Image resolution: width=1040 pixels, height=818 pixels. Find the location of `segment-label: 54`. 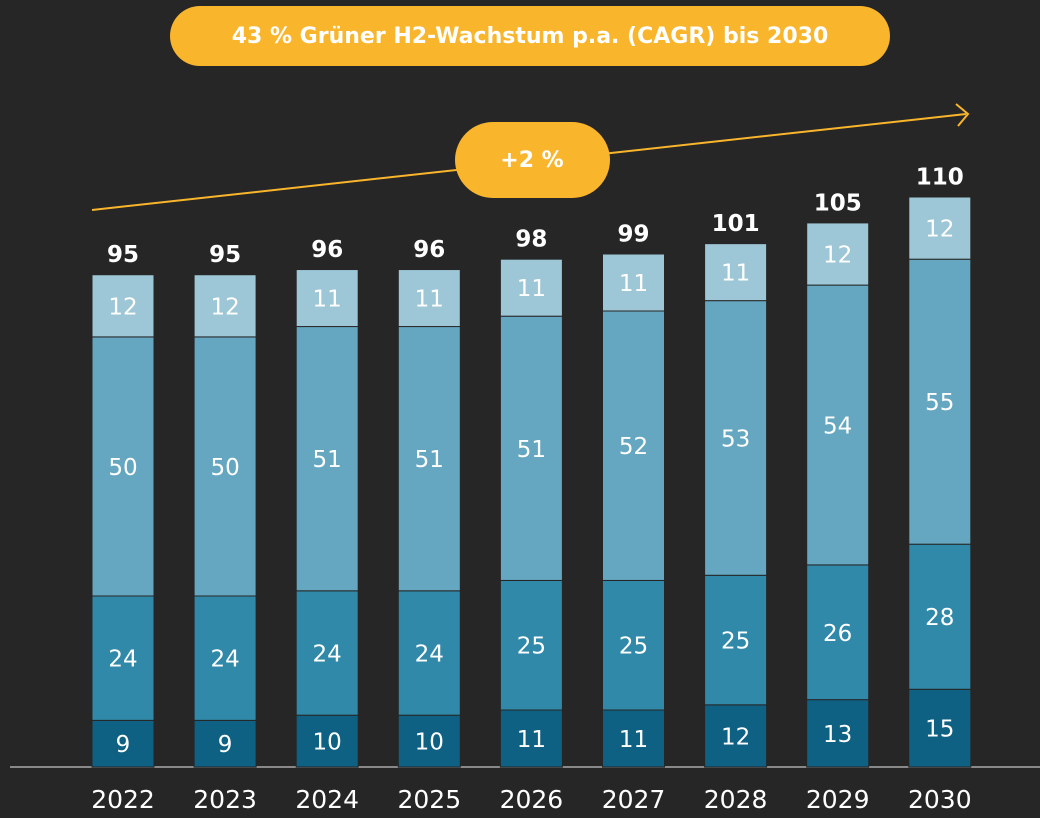

segment-label: 54 is located at coordinates (837, 427).